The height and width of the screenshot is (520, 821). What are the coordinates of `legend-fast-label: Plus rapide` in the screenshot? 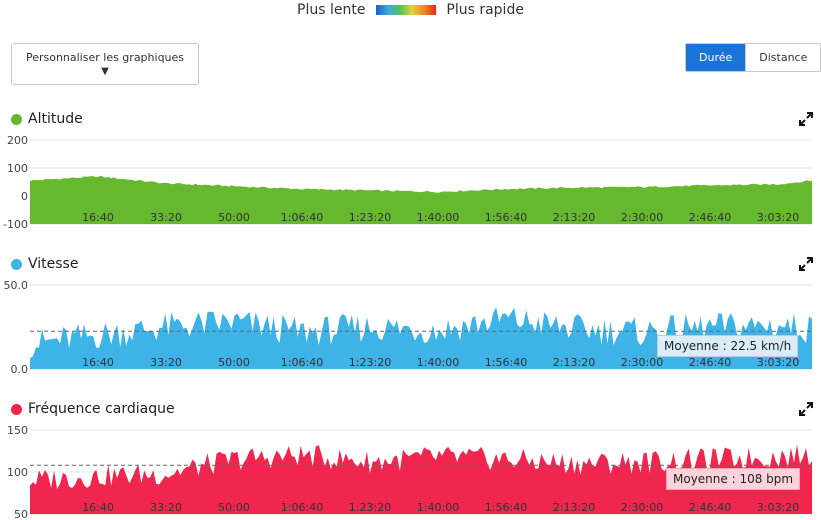 It's located at (485, 10).